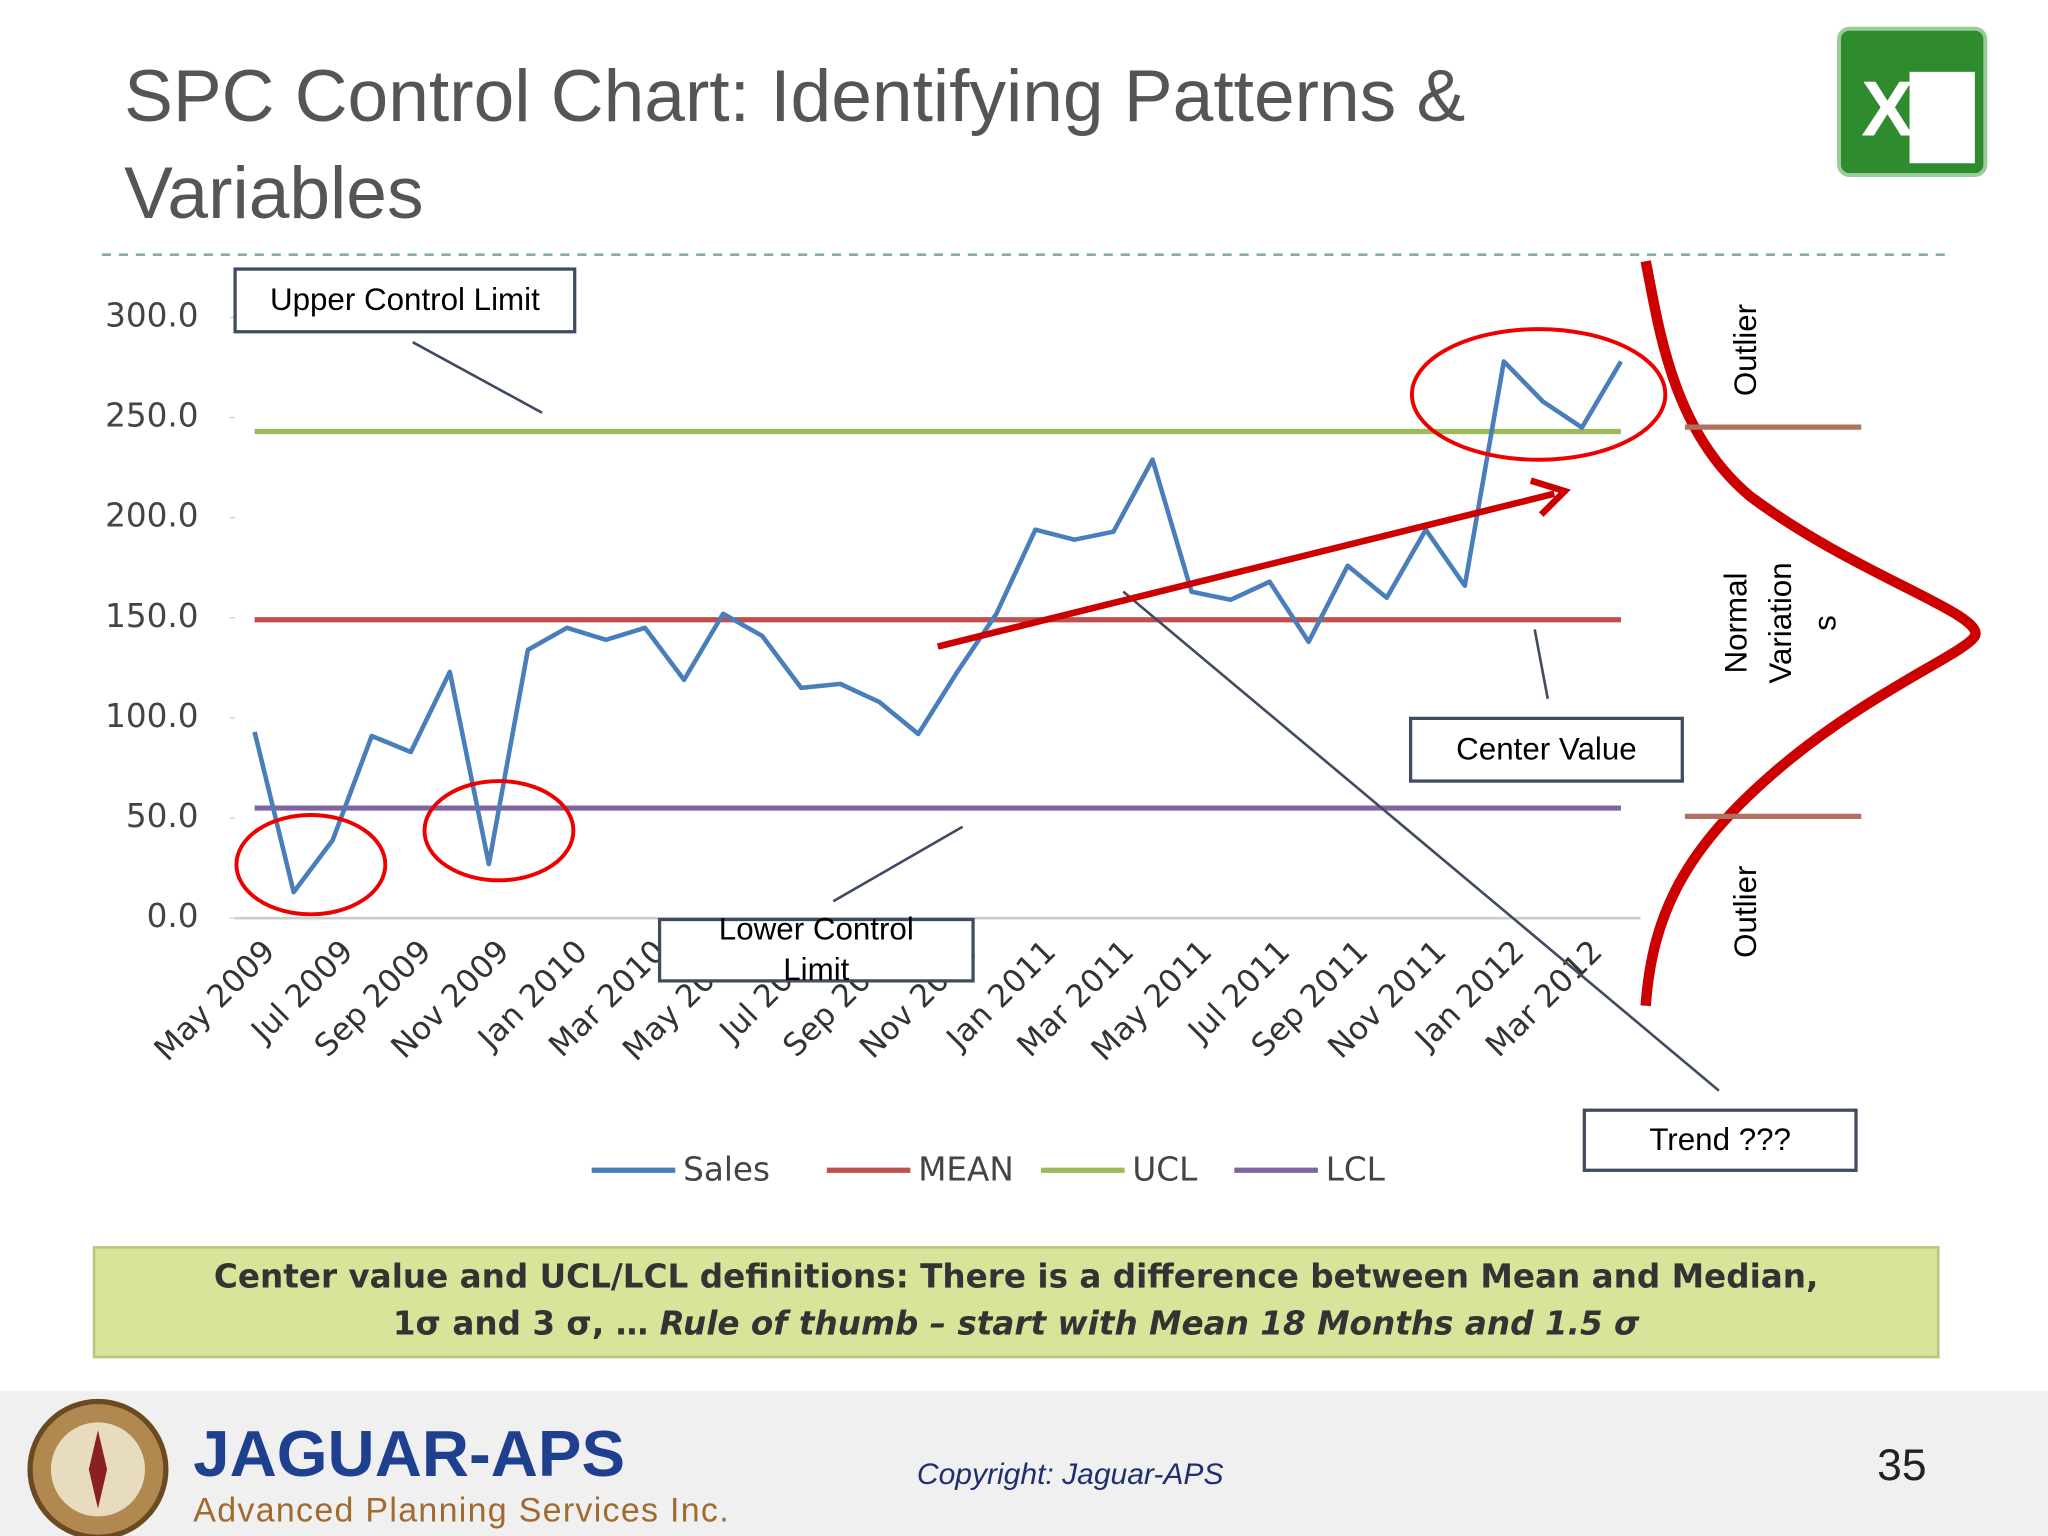  What do you see at coordinates (1901, 1465) in the screenshot?
I see `page-number: 35` at bounding box center [1901, 1465].